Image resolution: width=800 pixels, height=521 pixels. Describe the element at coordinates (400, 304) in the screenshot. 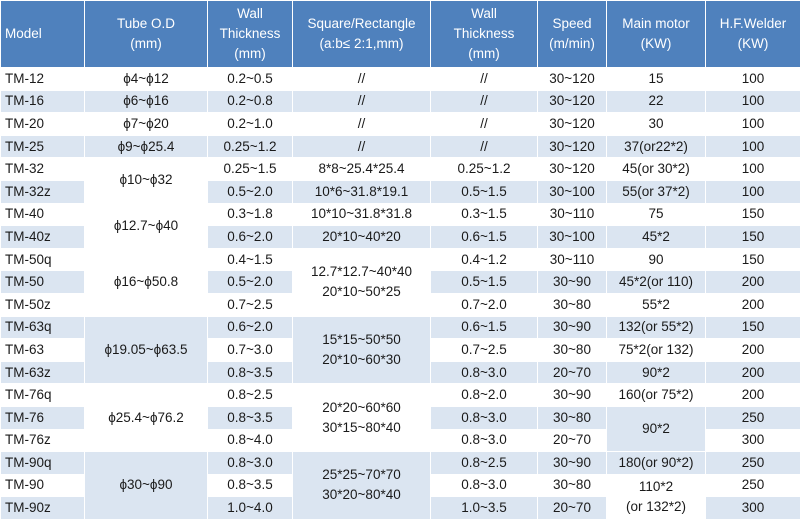

I see `table-row: TM-50z 0.7~2.5 0.7~2.0 30~80 55*2 200` at that location.